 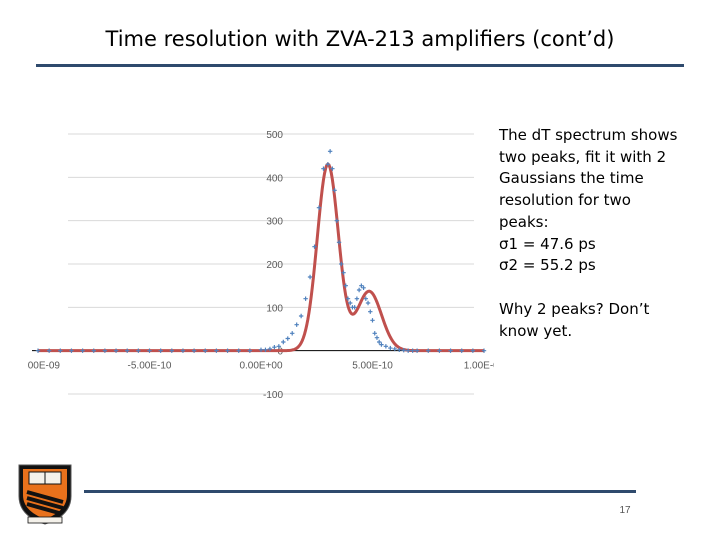 I want to click on y-tick-label: 0, so click(x=280, y=352).